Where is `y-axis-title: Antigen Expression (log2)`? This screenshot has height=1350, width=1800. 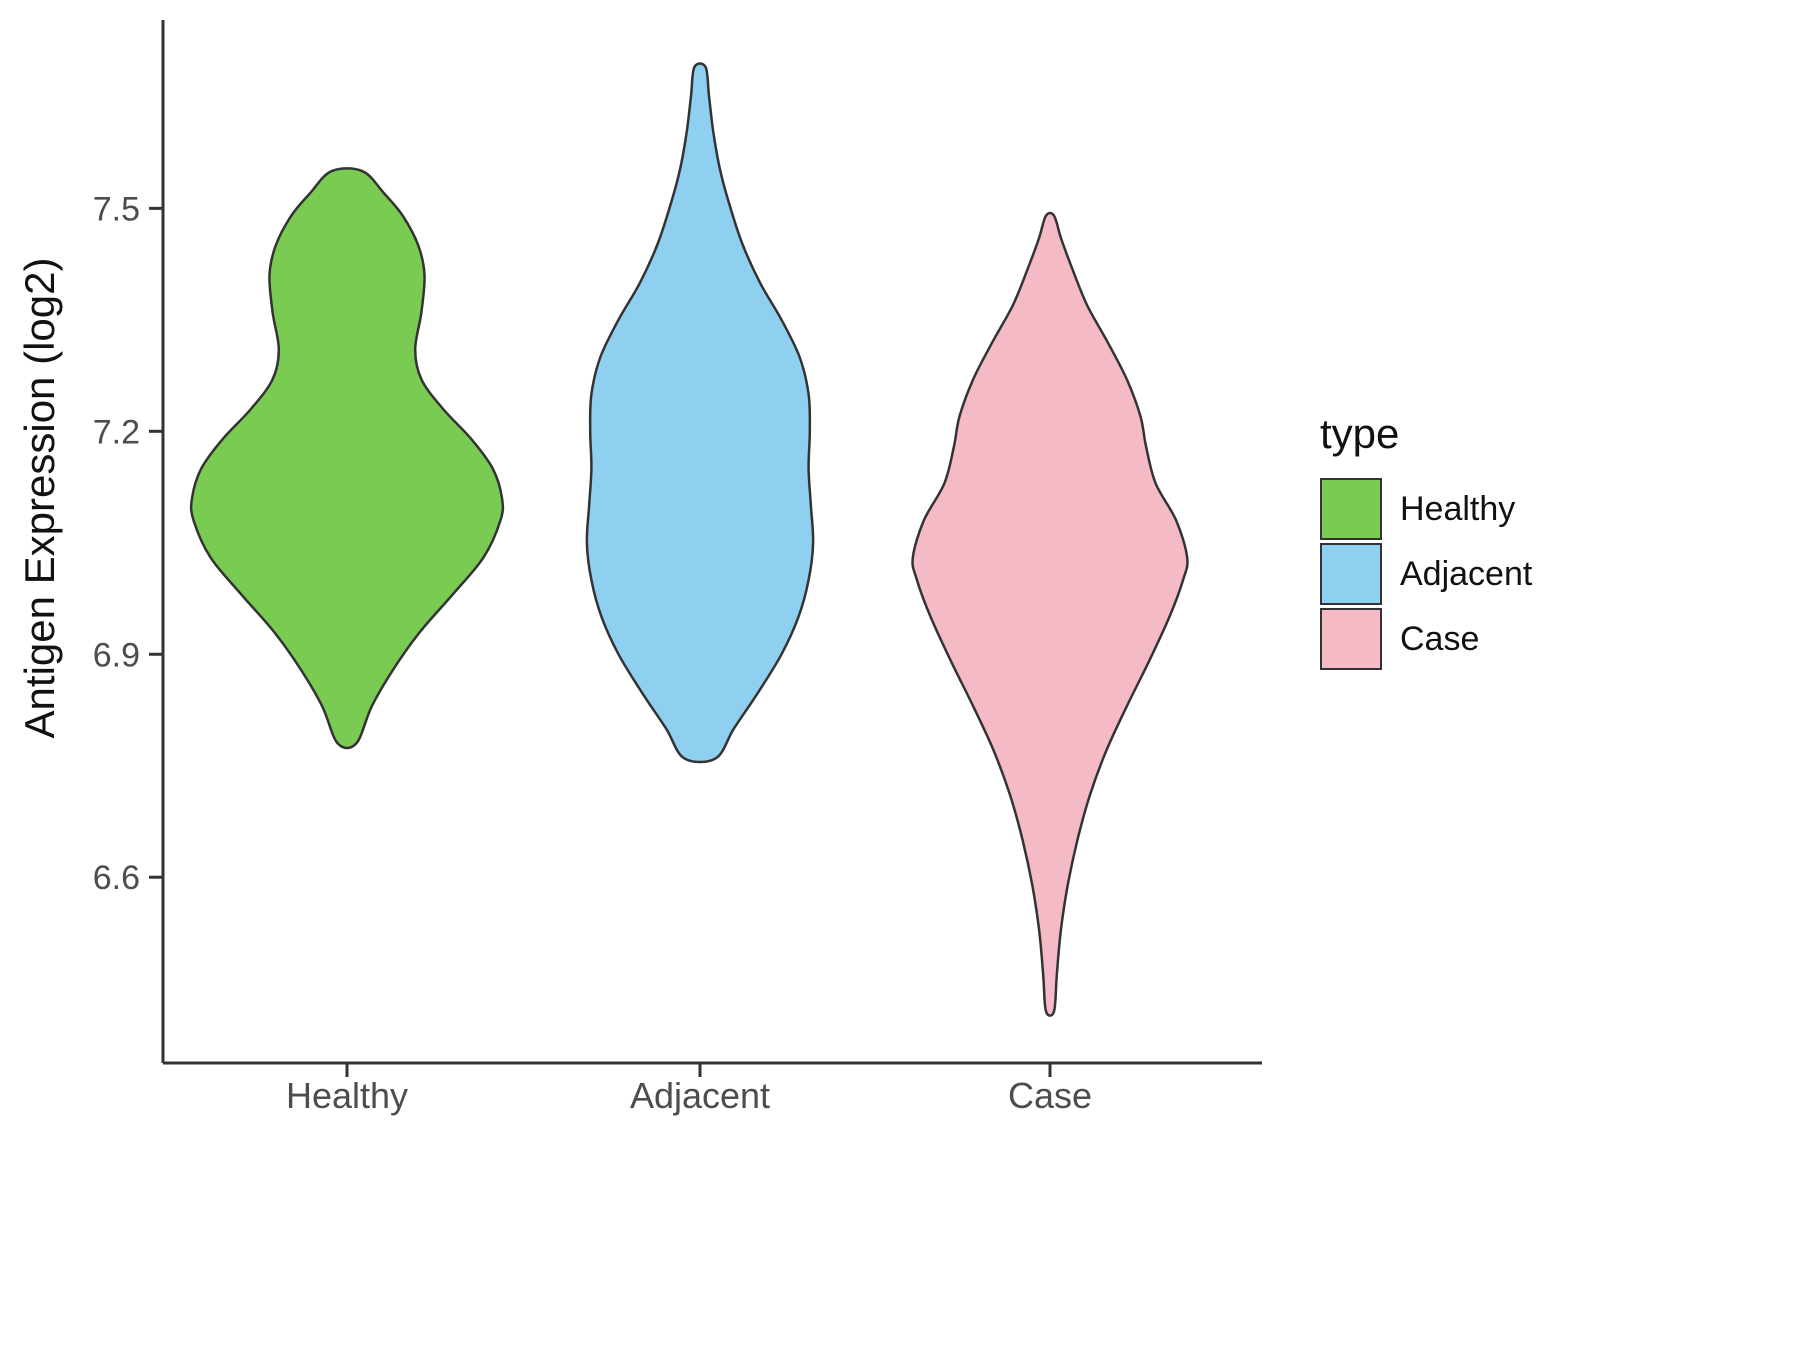
y-axis-title: Antigen Expression (log2) is located at coordinates (39, 498).